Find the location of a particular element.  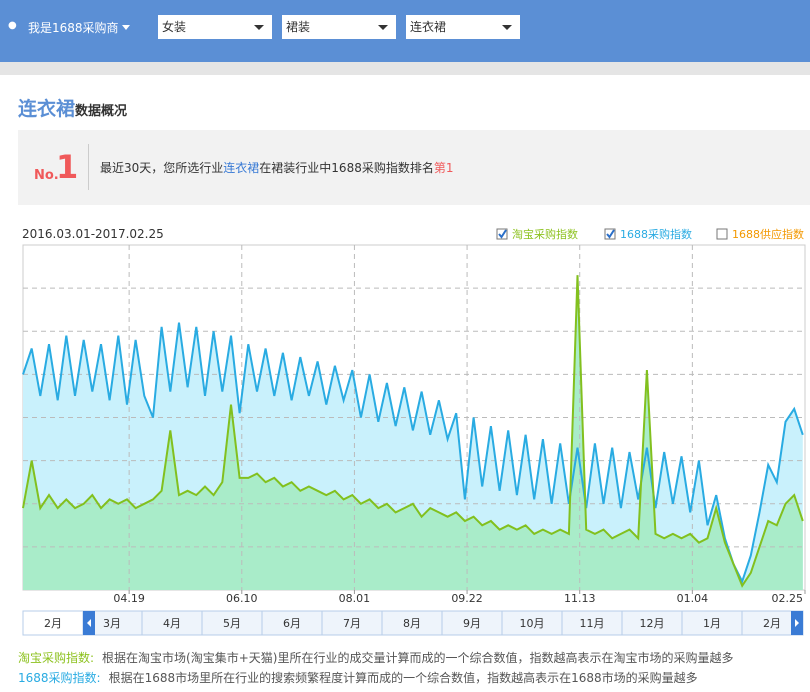

range-label: 3月 is located at coordinates (112, 623).